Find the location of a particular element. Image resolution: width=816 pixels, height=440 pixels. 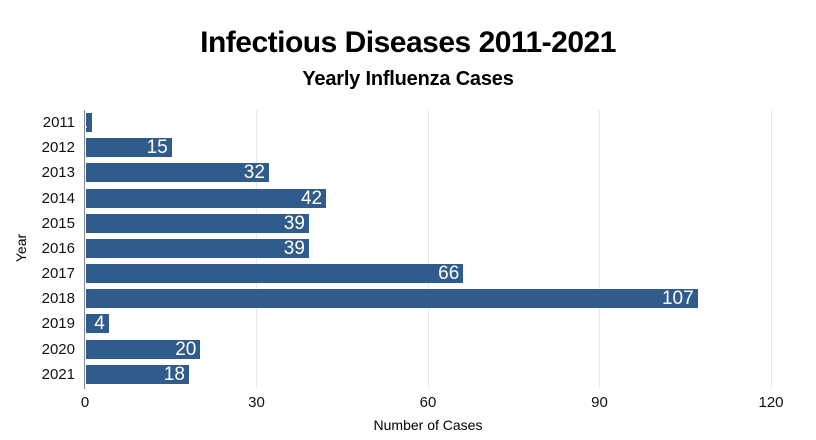

bar-value-label: 18 is located at coordinates (174, 374).